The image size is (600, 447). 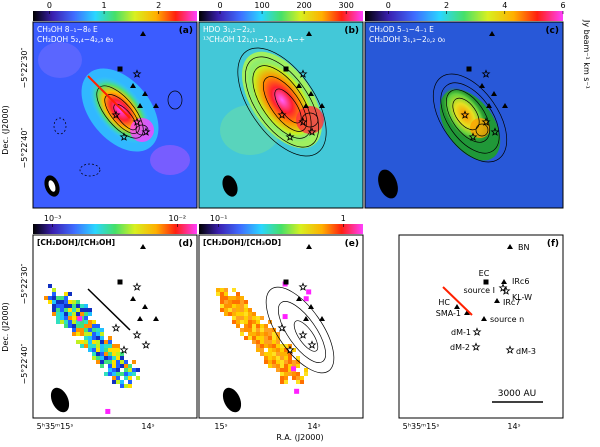 I want to click on panel-e-ratio-pixels, so click(x=264, y=337).